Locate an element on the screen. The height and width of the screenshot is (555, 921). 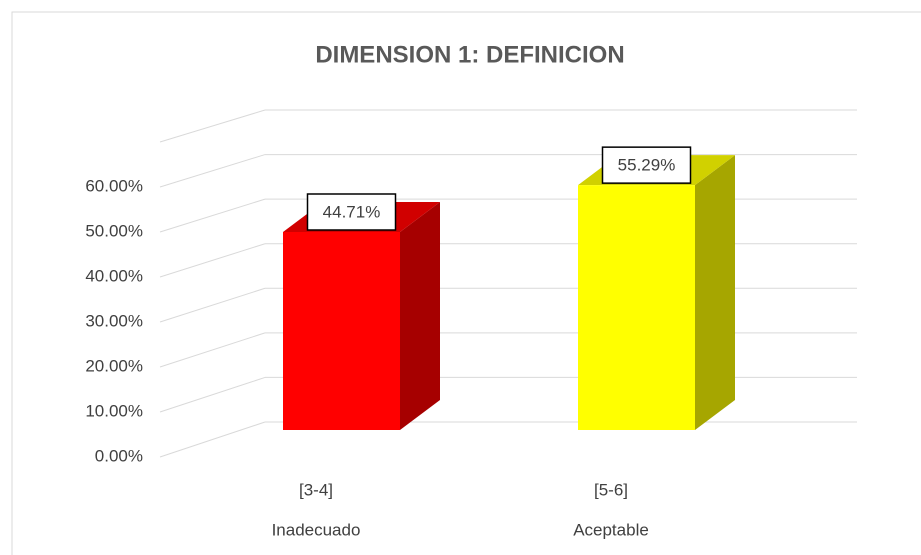
x-group-label: Aceptable is located at coordinates (611, 529).